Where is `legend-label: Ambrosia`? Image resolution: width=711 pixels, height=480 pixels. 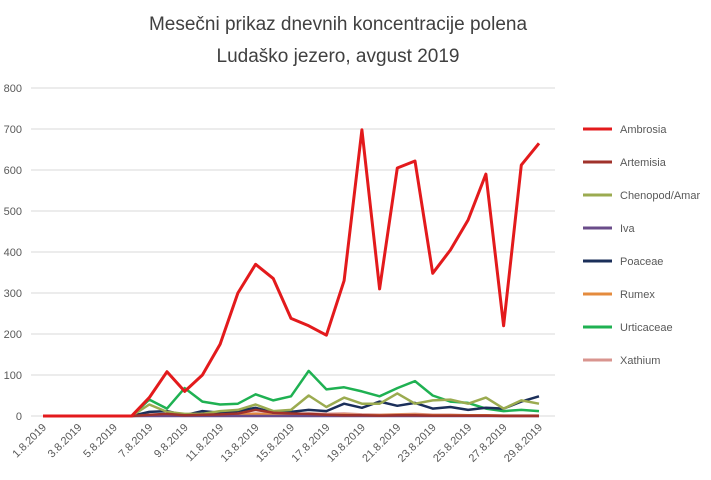
legend-label: Ambrosia is located at coordinates (643, 130).